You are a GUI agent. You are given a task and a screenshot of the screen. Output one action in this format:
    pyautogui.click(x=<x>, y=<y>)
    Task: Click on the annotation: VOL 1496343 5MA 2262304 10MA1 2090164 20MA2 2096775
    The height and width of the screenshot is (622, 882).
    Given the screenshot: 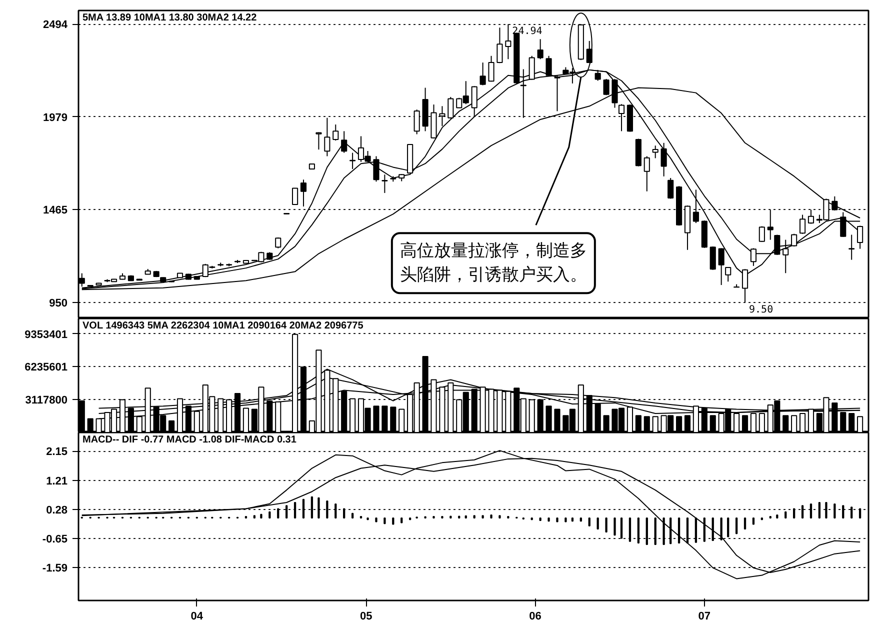 What is the action you would take?
    pyautogui.click(x=223, y=326)
    